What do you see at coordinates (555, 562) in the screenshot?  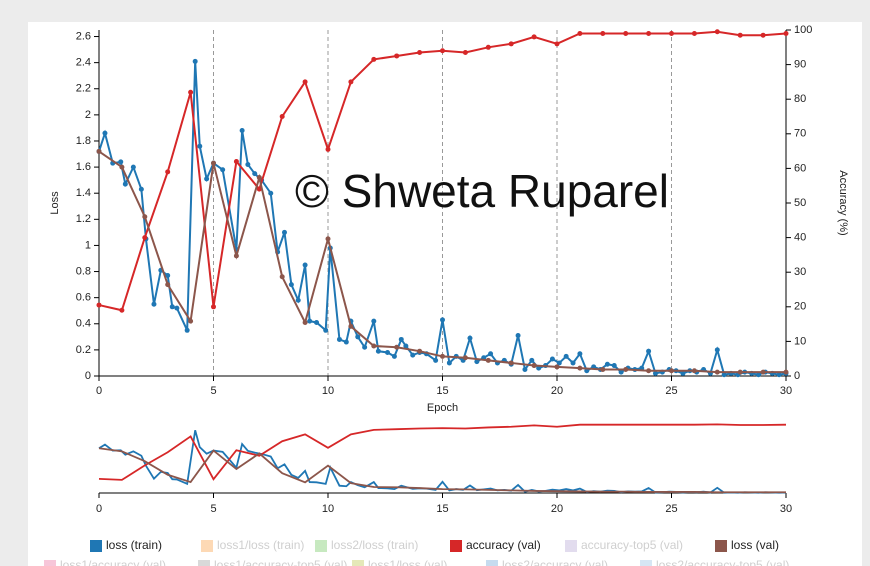 I see `legend-label: loss2/accuracy (val)` at bounding box center [555, 562].